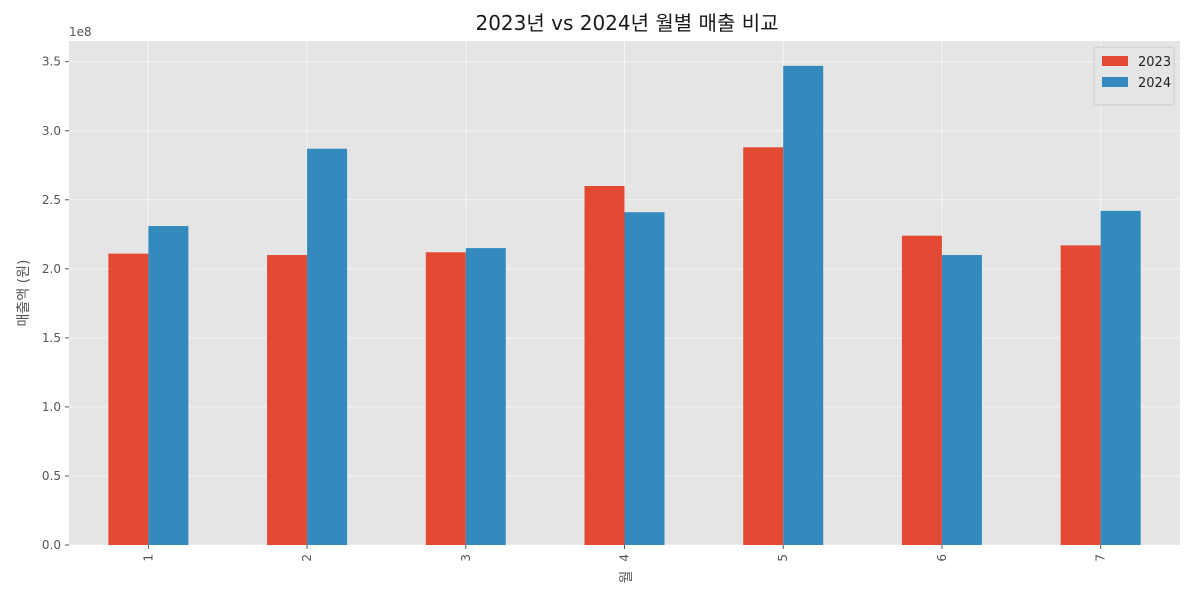  Describe the element at coordinates (51, 269) in the screenshot. I see `y-tick-label: 2.0` at that location.